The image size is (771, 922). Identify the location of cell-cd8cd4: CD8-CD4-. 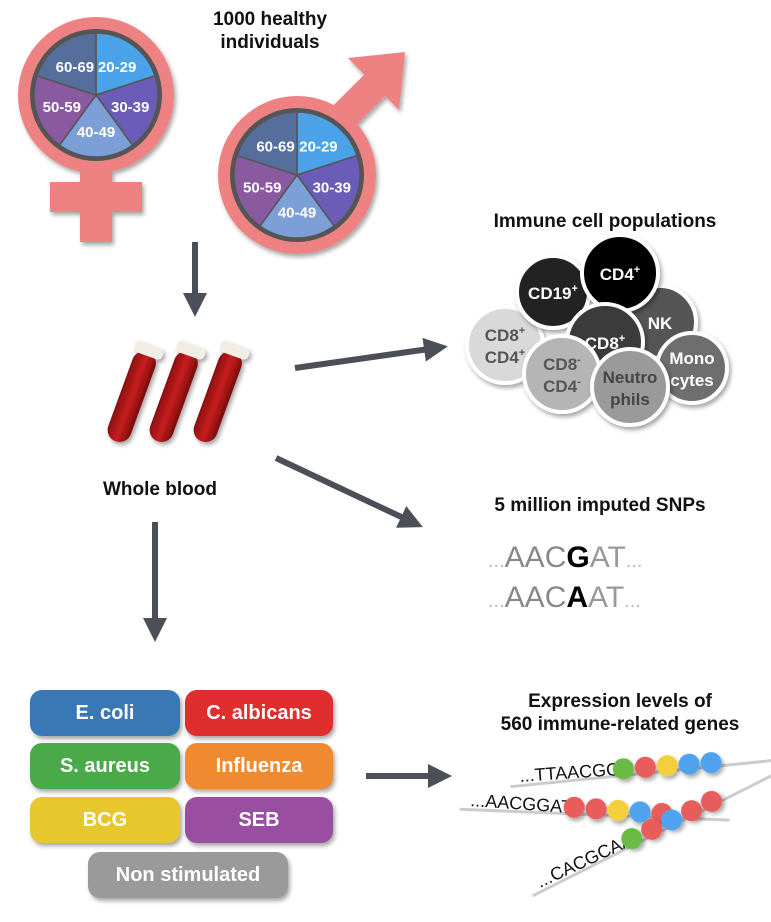
(562, 374).